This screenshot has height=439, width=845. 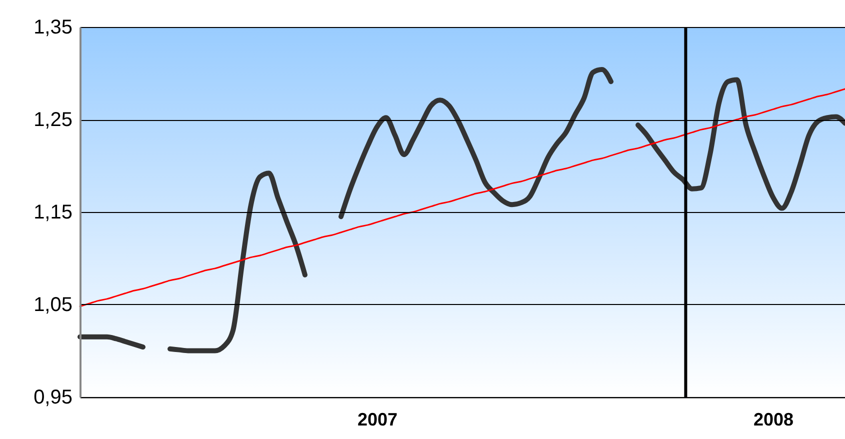 What do you see at coordinates (53, 305) in the screenshot?
I see `y-tick-label: 1,05` at bounding box center [53, 305].